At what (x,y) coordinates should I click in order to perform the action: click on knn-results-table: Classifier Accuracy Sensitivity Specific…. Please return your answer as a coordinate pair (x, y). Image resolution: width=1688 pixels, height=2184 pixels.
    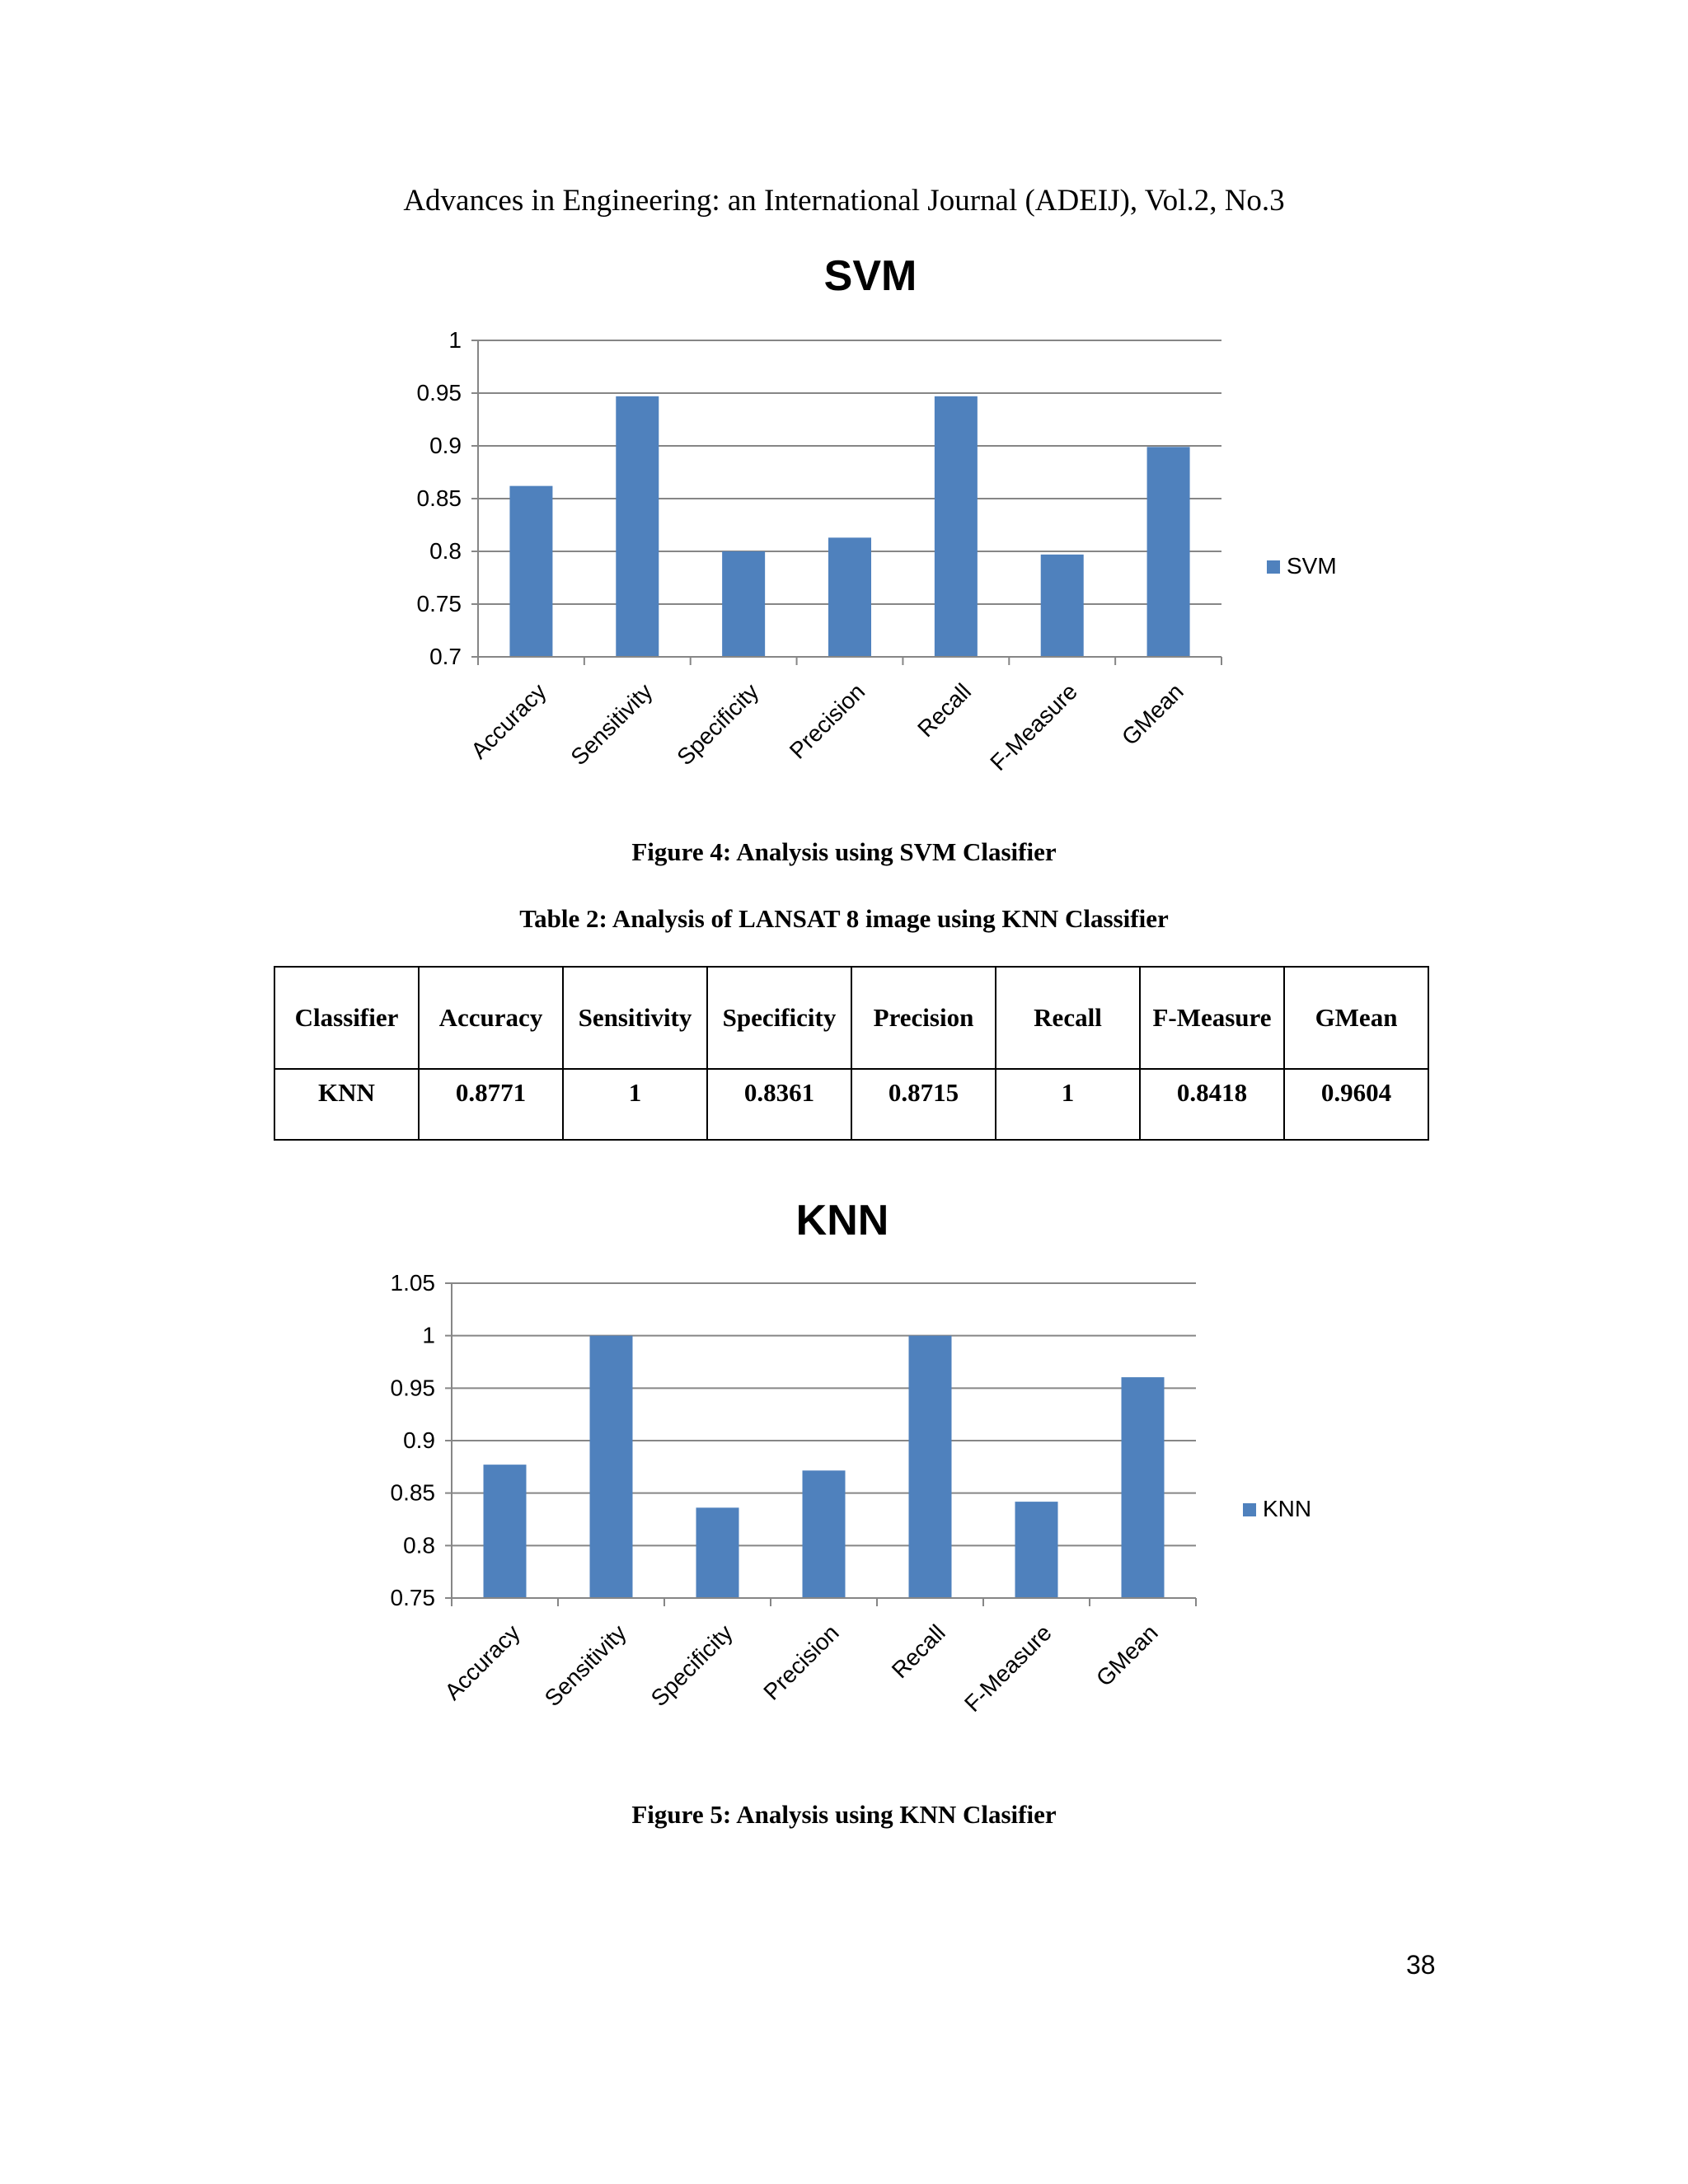
    Looking at the image, I should click on (852, 1053).